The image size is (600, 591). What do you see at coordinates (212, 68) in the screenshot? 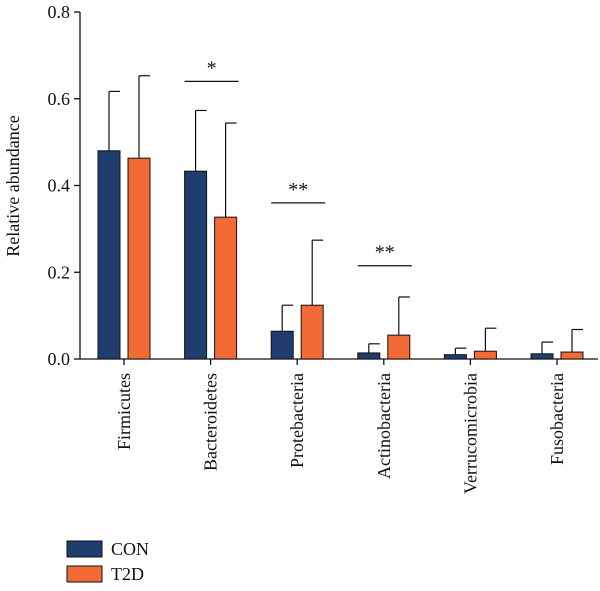
I see `significance-label: *` at bounding box center [212, 68].